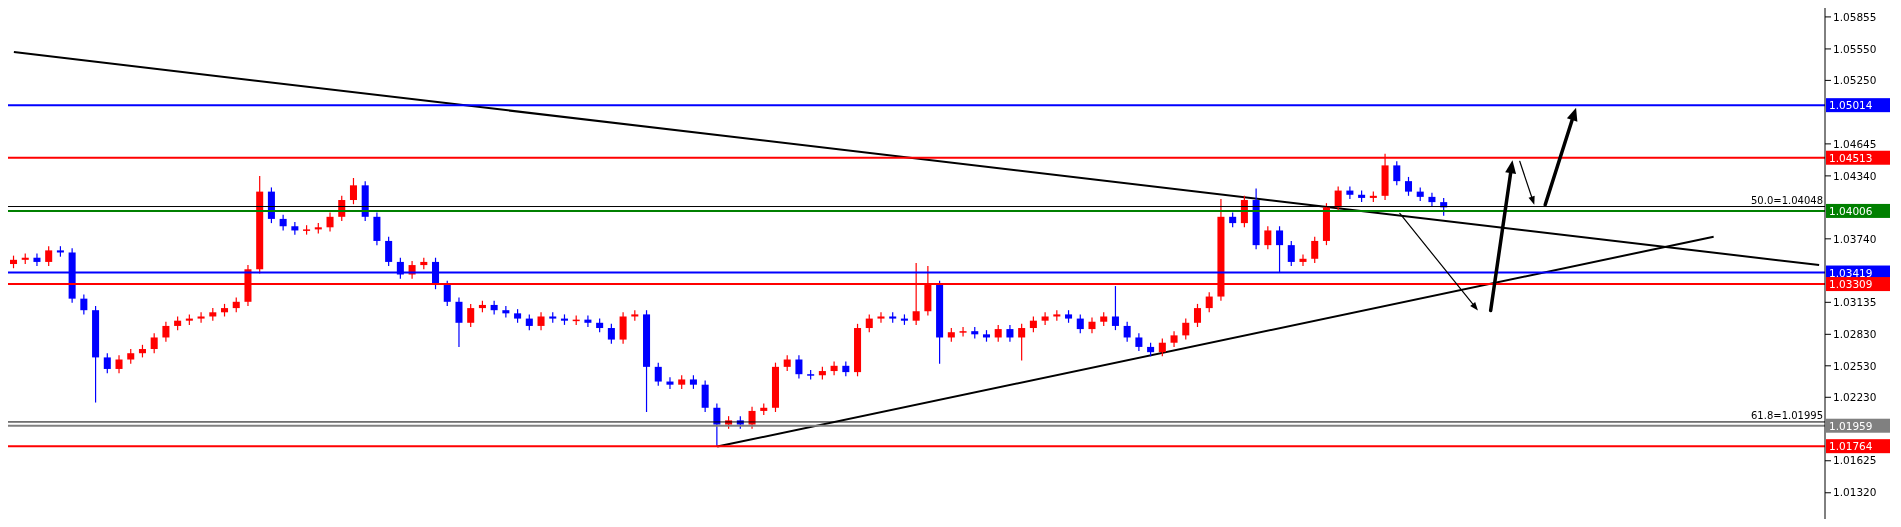  What do you see at coordinates (1851, 425) in the screenshot?
I see `ref-line-label: 1.01959` at bounding box center [1851, 425].